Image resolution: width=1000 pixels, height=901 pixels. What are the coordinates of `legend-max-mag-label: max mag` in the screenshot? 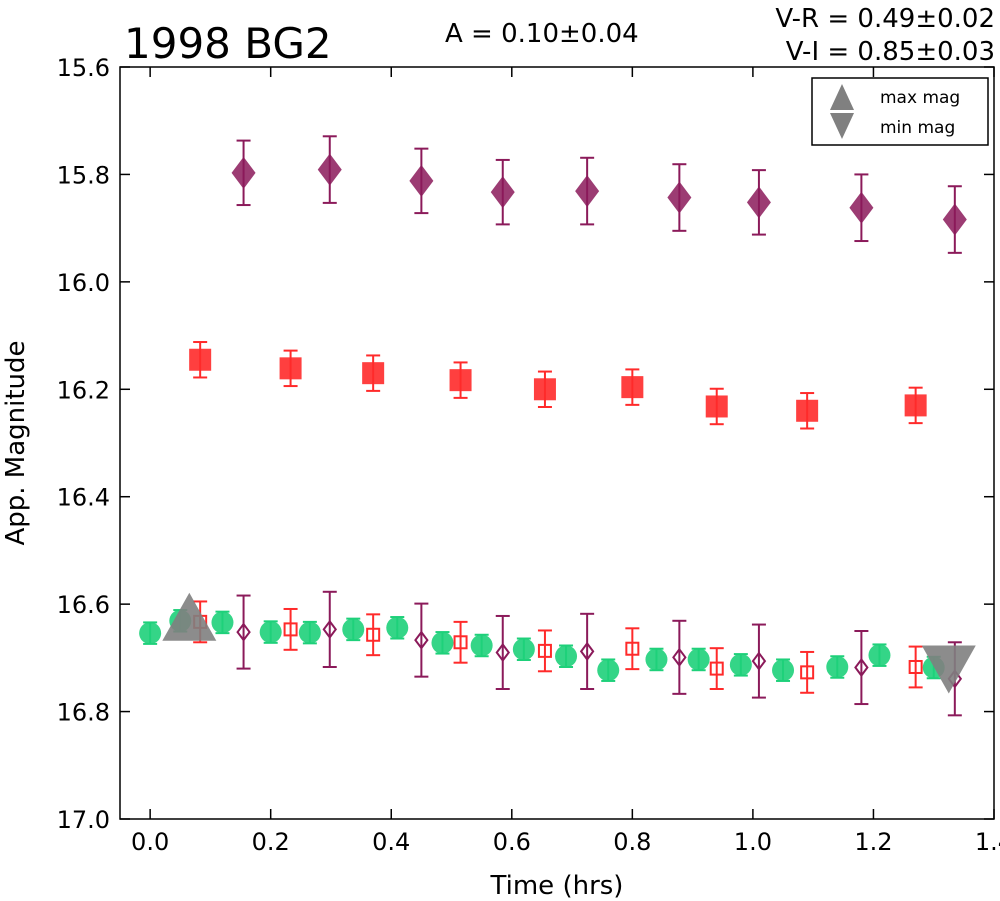 It's located at (920, 98).